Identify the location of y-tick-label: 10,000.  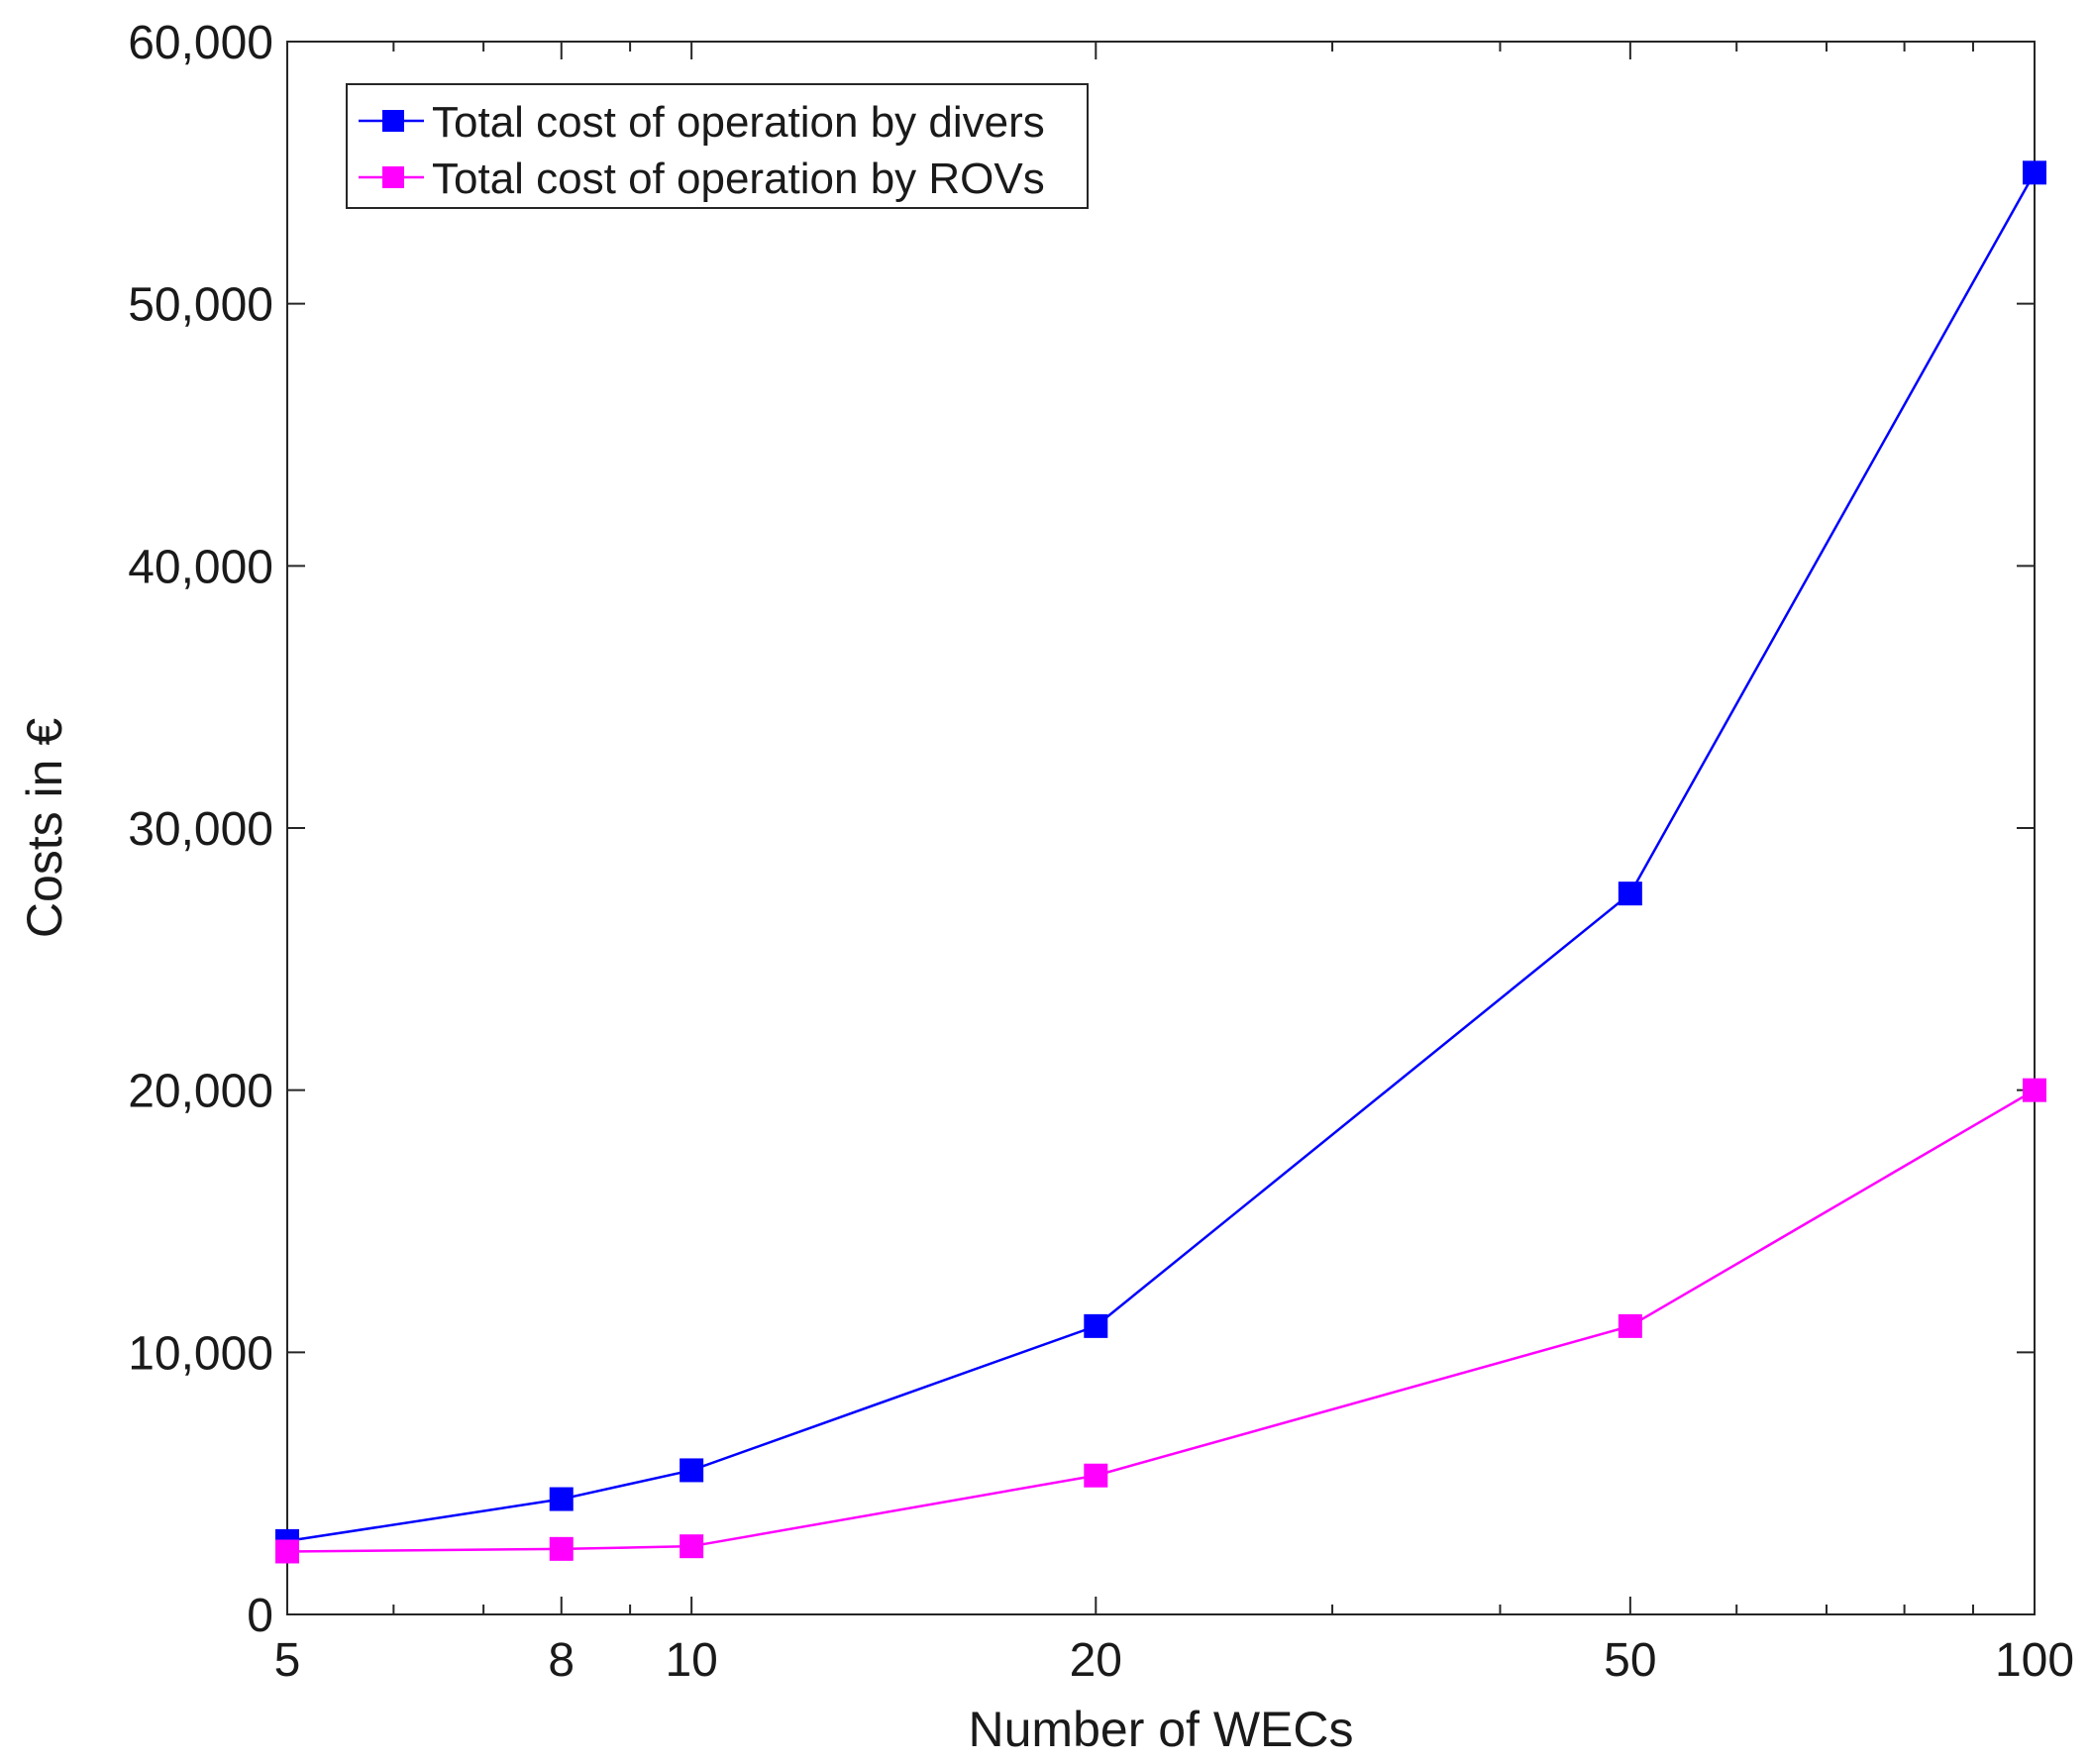
(200, 1353).